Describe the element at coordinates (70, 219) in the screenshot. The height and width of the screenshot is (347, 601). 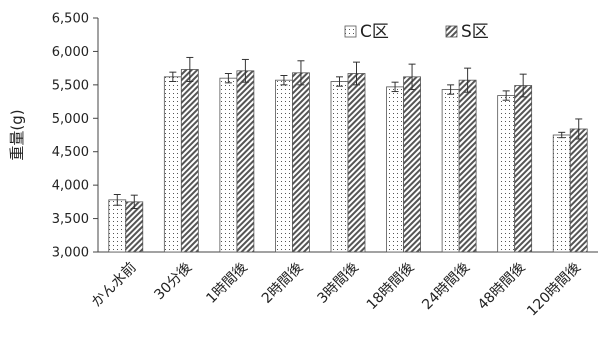
I see `y-tick-label: 3,500` at that location.